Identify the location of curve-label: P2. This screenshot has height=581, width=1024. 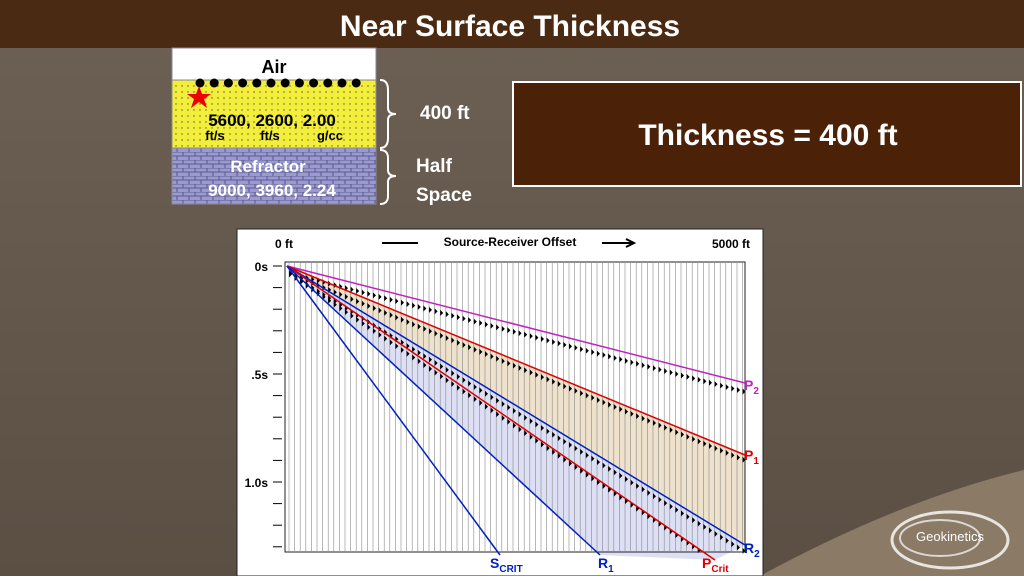
(751, 387).